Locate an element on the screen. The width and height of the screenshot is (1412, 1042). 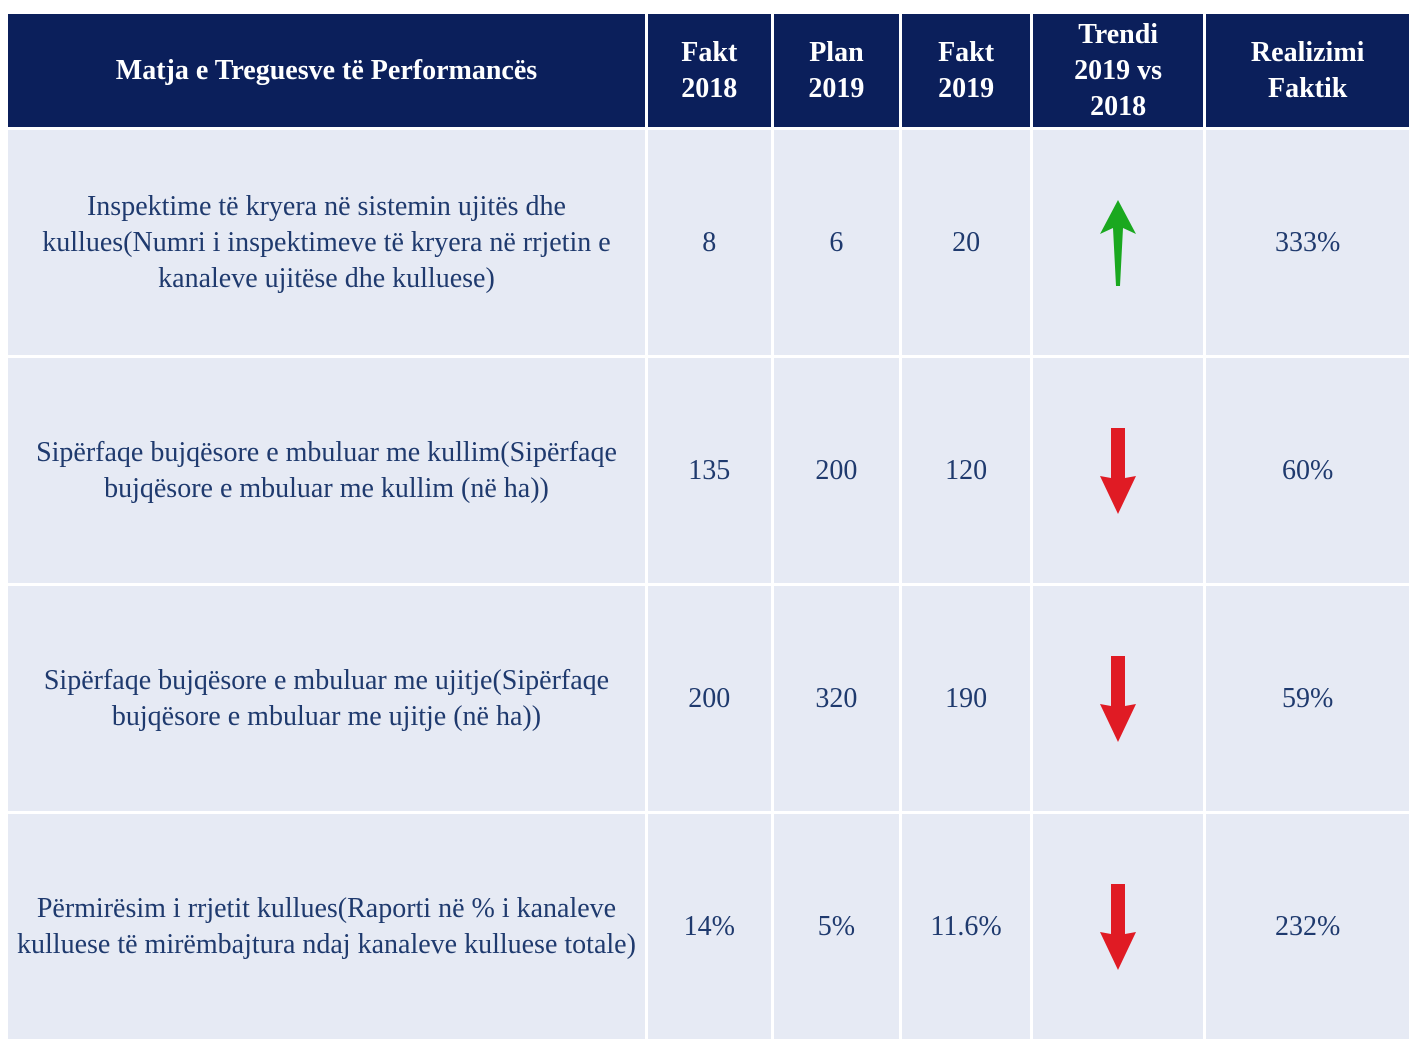
header-text: Plan 2019 is located at coordinates (836, 70).